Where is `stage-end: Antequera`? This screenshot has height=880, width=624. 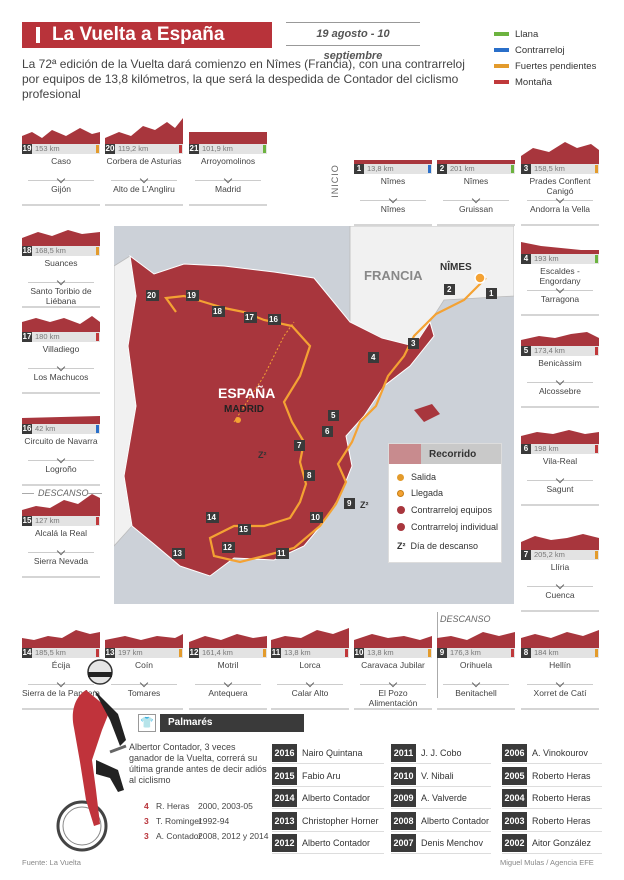 stage-end: Antequera is located at coordinates (228, 693).